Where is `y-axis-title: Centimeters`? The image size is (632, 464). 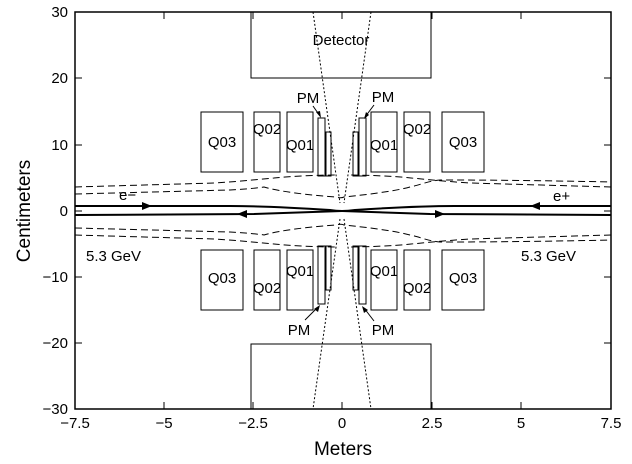
y-axis-title: Centimeters is located at coordinates (24, 211).